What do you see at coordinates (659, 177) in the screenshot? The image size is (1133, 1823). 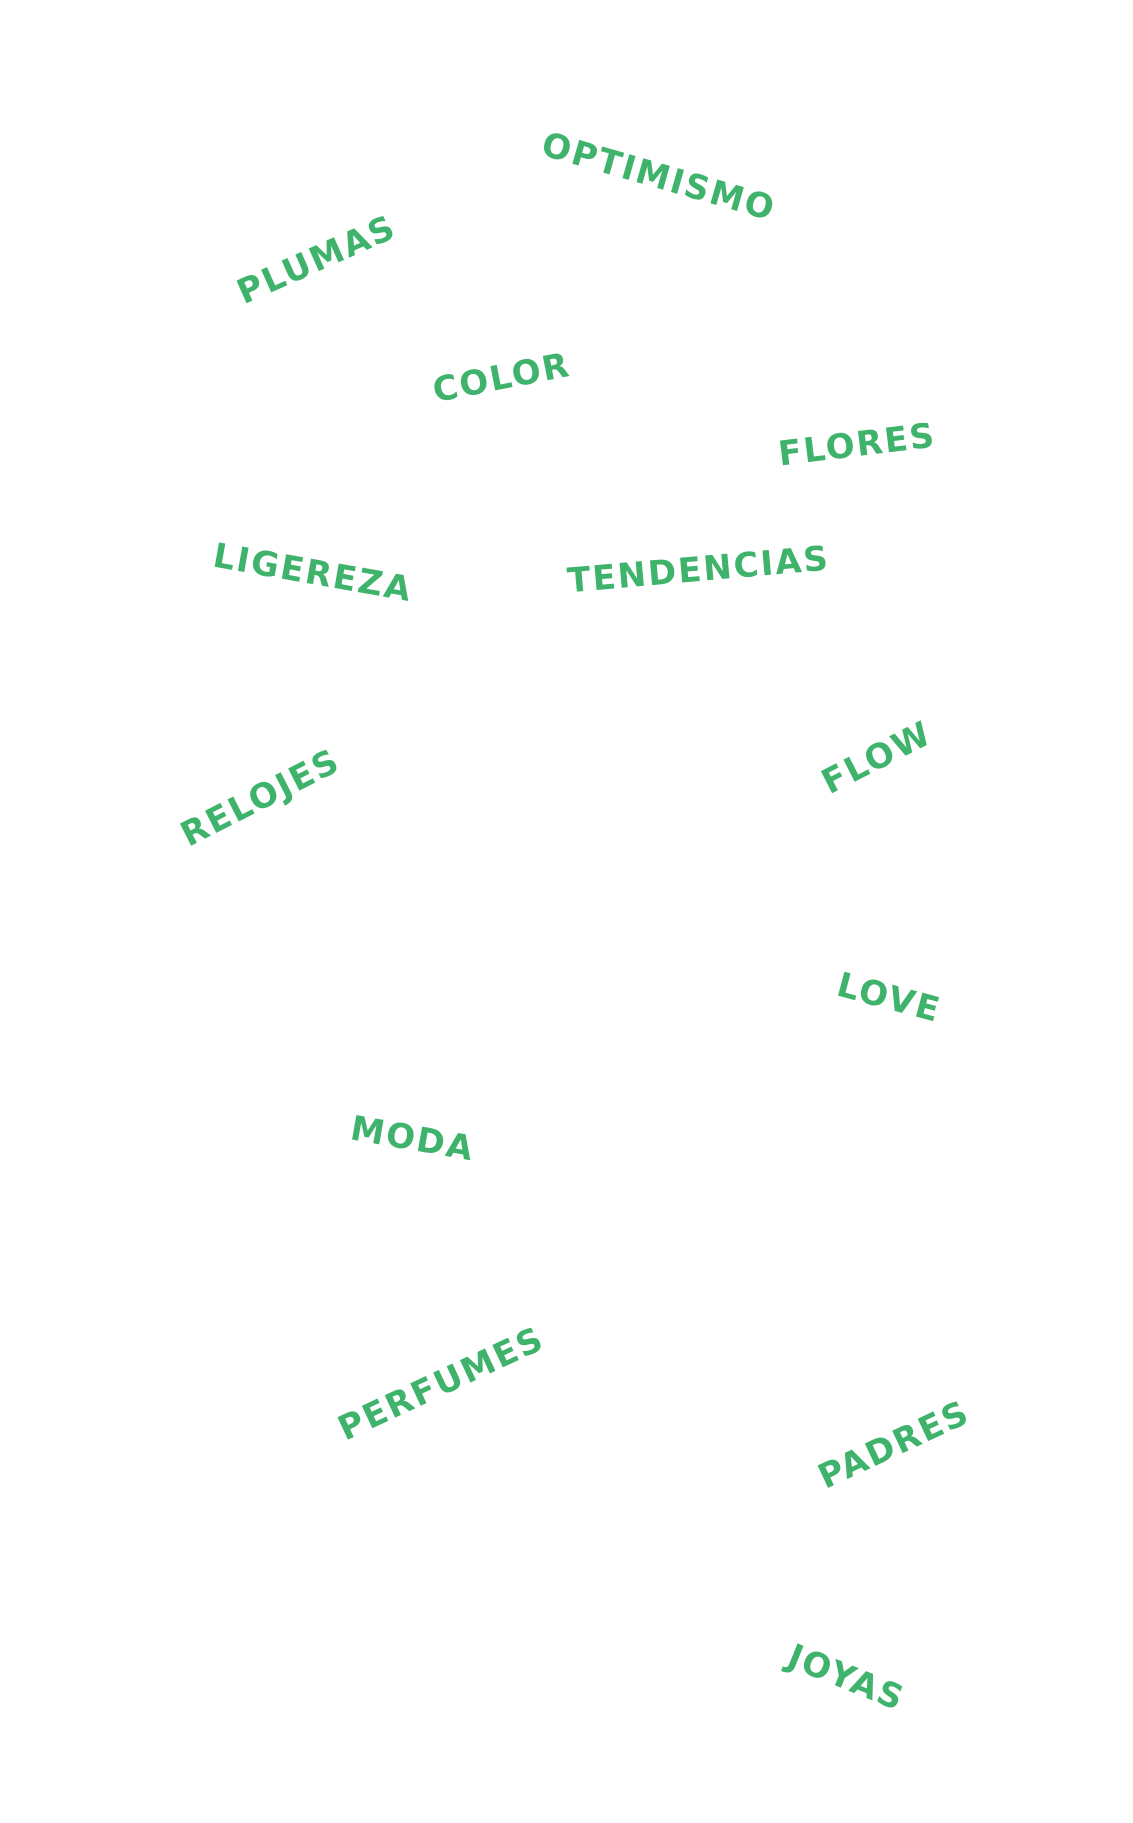 I see `word-optimismo: OPTIMISMO` at bounding box center [659, 177].